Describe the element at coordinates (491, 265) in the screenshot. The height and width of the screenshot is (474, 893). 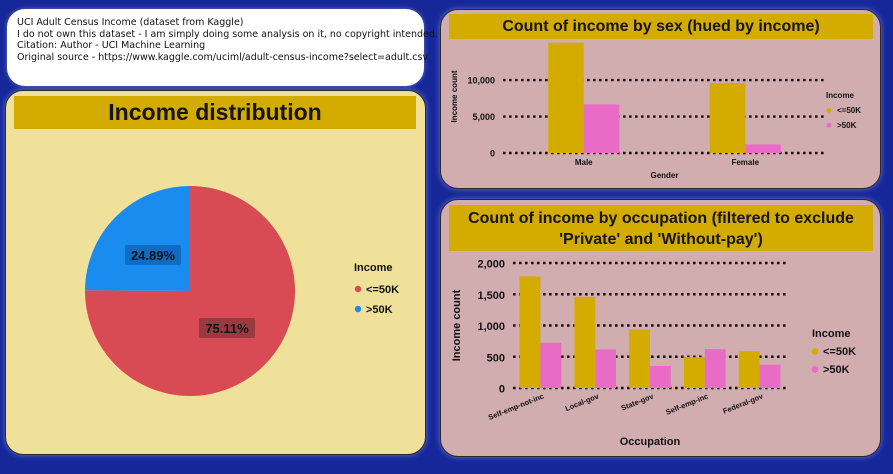
I see `y-tick-label: 2,000` at that location.